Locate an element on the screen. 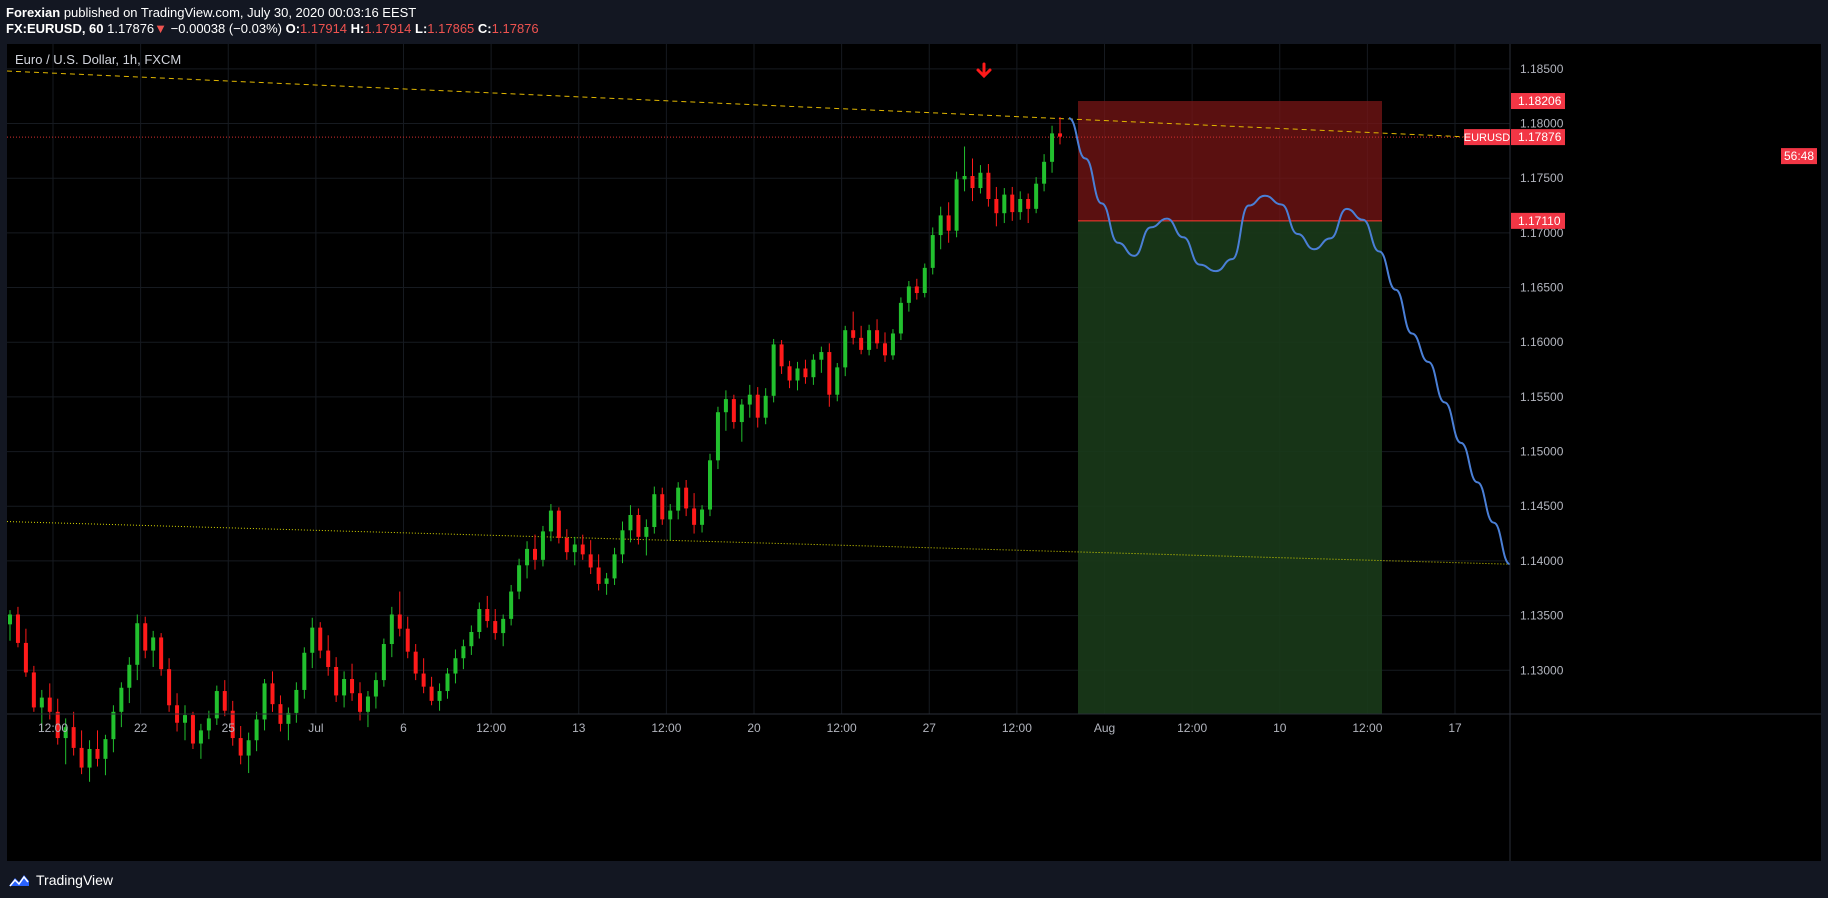 Image resolution: width=1828 pixels, height=898 pixels. low-label: L: is located at coordinates (421, 28).